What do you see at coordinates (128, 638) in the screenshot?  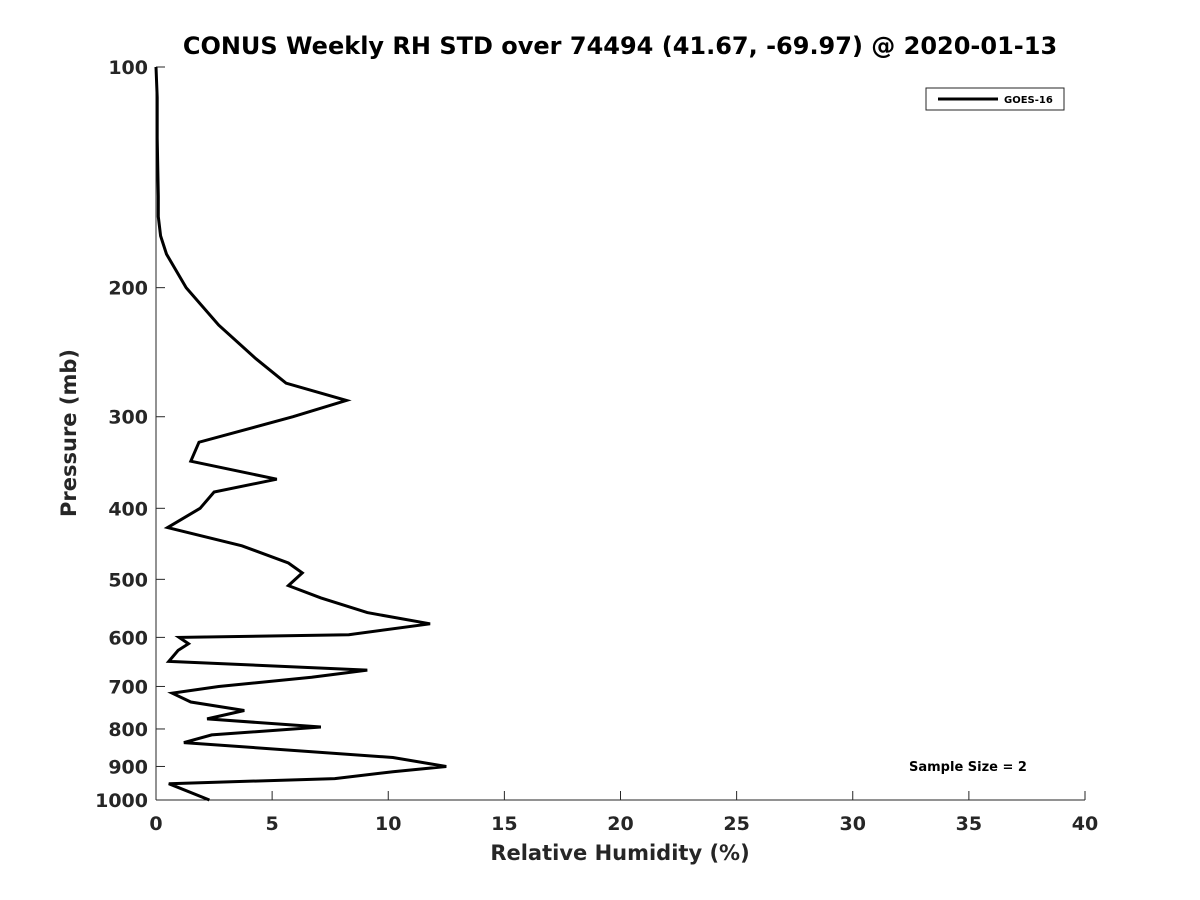 I see `y-tick-label: 600` at bounding box center [128, 638].